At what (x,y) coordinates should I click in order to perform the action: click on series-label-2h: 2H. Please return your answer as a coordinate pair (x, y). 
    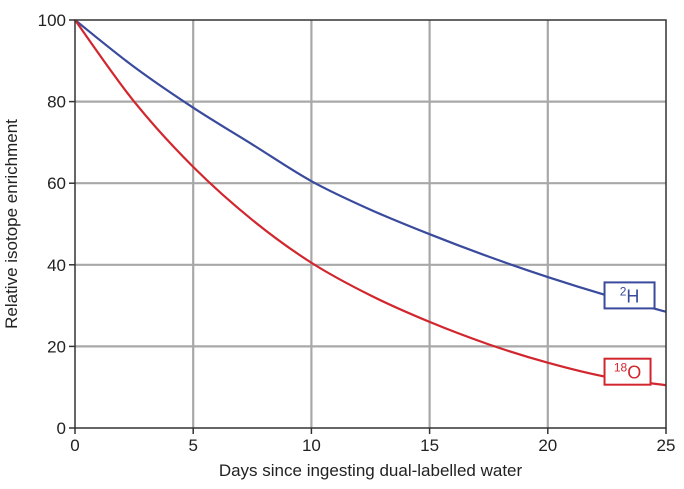
    Looking at the image, I should click on (629, 295).